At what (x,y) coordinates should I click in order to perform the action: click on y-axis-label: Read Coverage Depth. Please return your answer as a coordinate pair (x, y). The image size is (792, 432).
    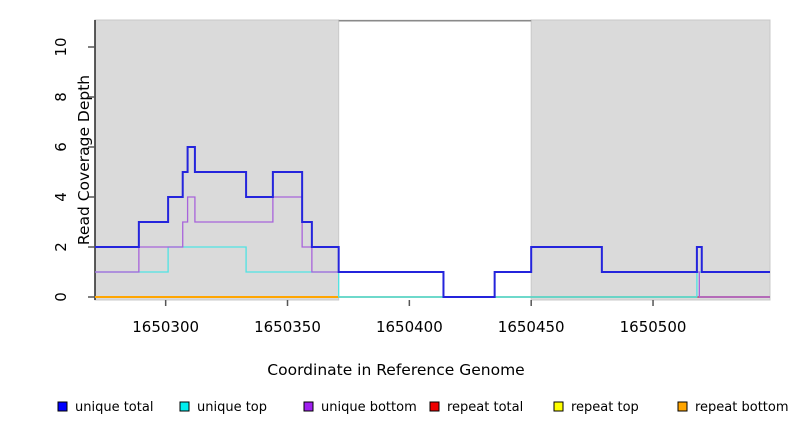
    Looking at the image, I should click on (84, 160).